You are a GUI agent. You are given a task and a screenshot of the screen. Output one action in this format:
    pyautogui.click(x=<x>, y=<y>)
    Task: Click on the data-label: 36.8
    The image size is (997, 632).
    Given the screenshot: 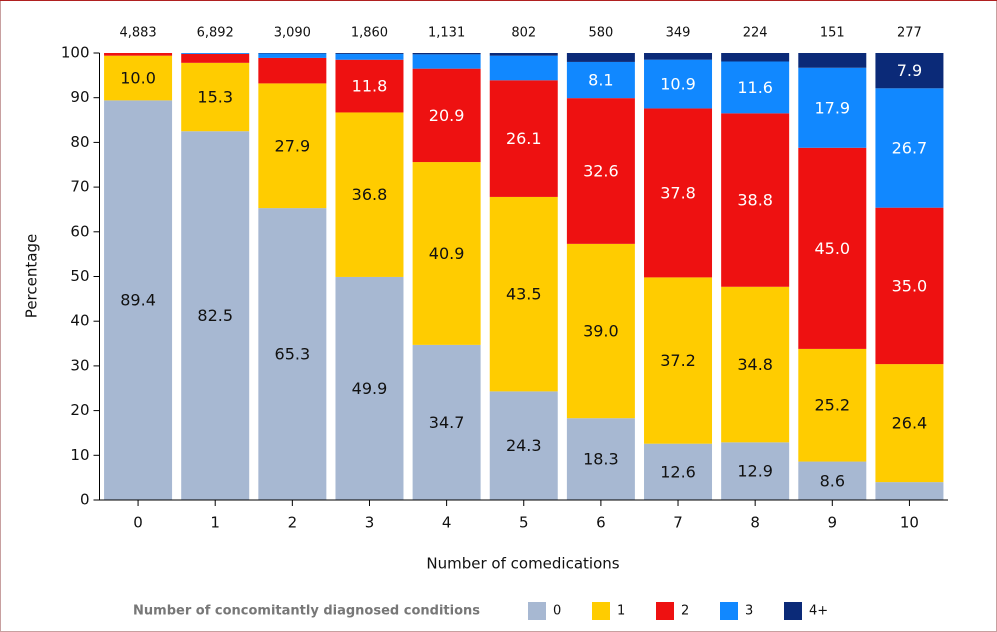 What is the action you would take?
    pyautogui.click(x=370, y=194)
    